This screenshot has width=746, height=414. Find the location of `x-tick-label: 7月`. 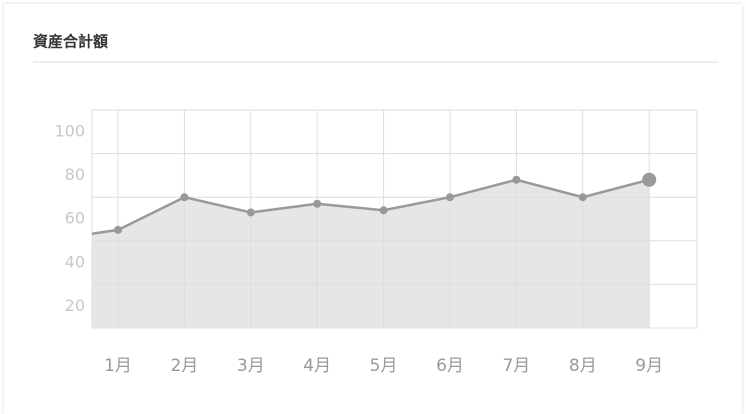

x-tick-label: 7月 is located at coordinates (516, 366).